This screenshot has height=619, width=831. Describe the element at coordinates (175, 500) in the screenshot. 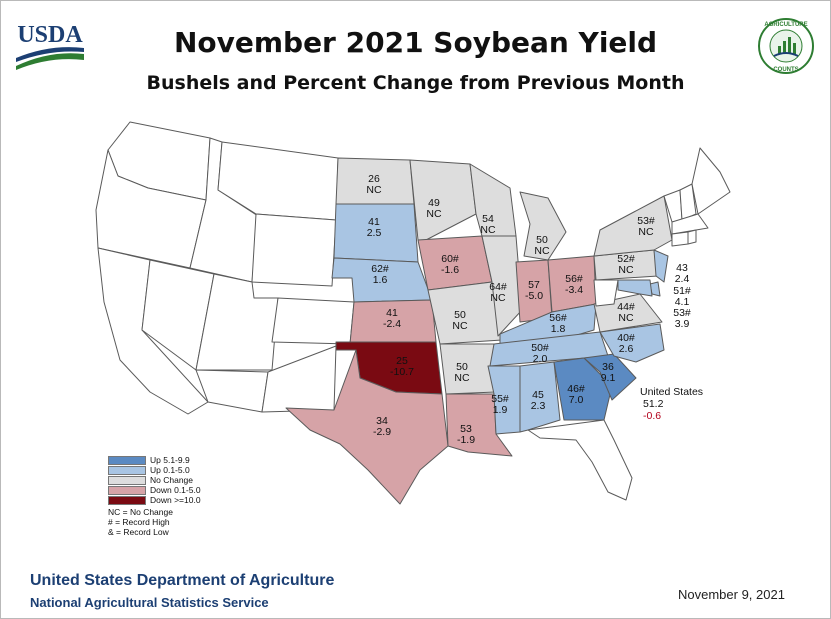

I see `legend-label: Down >=10.0` at that location.